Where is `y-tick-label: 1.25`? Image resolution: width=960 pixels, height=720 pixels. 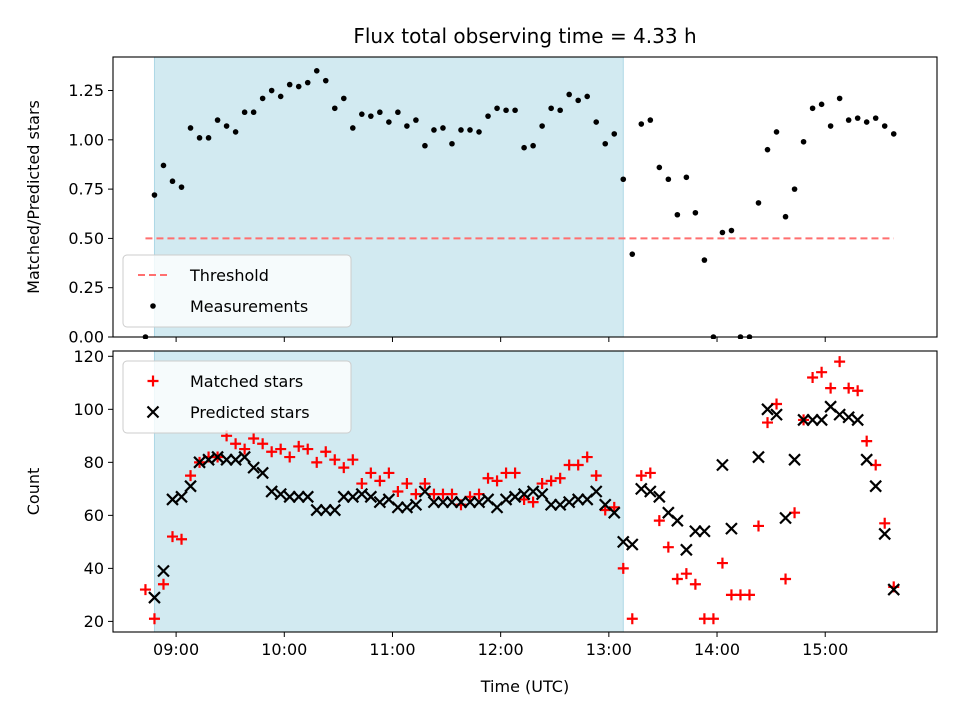
y-tick-label: 1.25 is located at coordinates (86, 90).